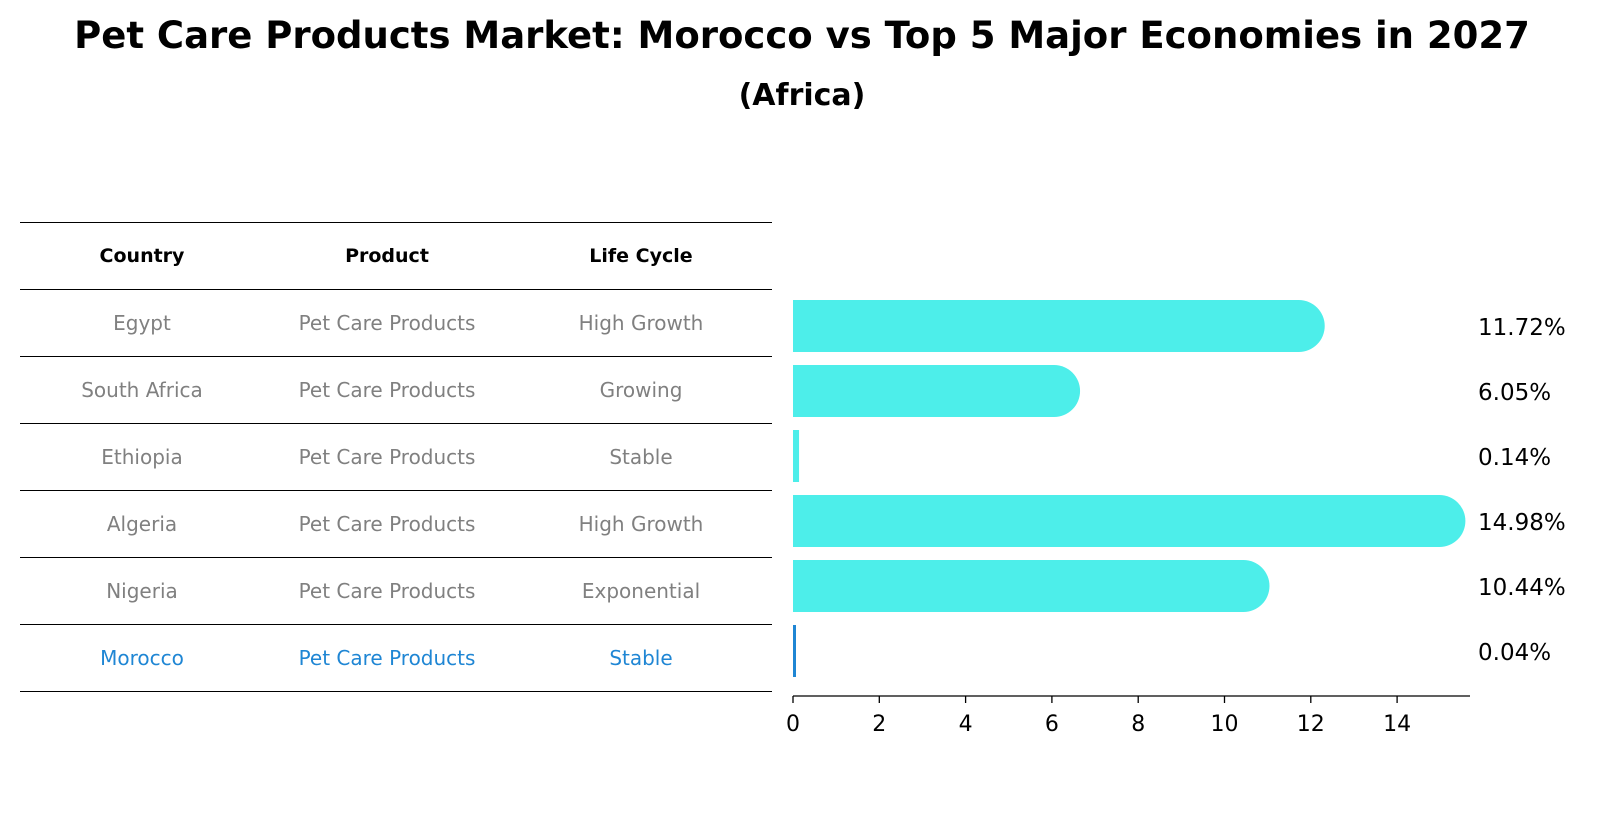 This screenshot has width=1604, height=823. I want to click on bar-nigeria, so click(1031, 586).